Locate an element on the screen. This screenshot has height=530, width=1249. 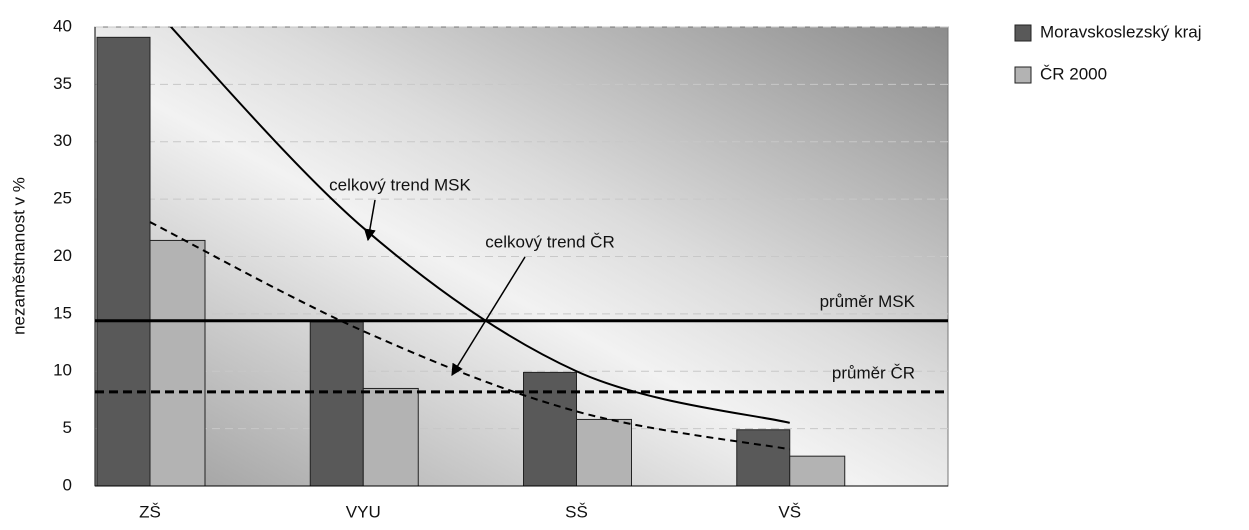
y-tick-label: 30 is located at coordinates (62, 140).